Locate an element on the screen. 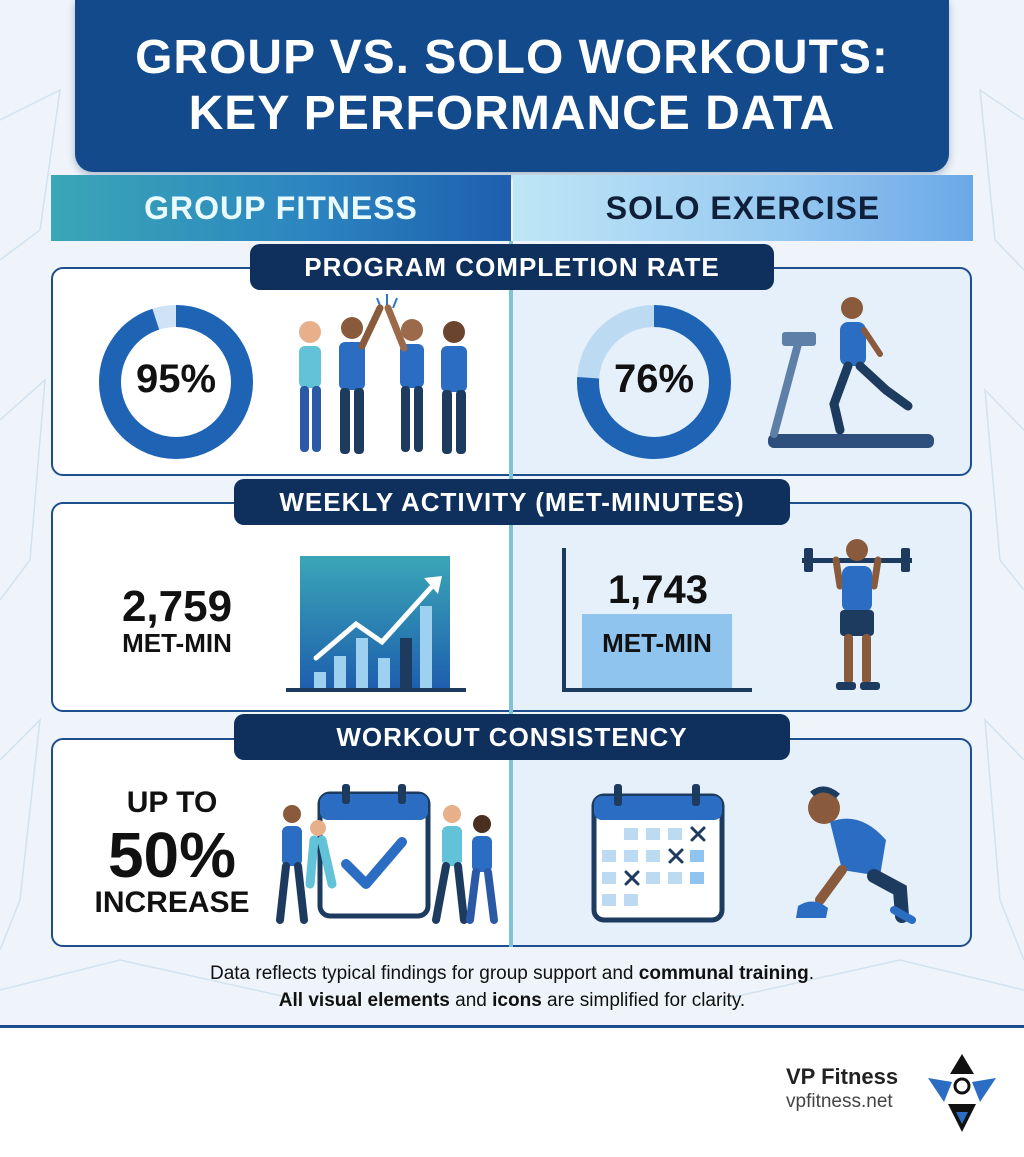  solo-completion-ring is located at coordinates (654, 382).